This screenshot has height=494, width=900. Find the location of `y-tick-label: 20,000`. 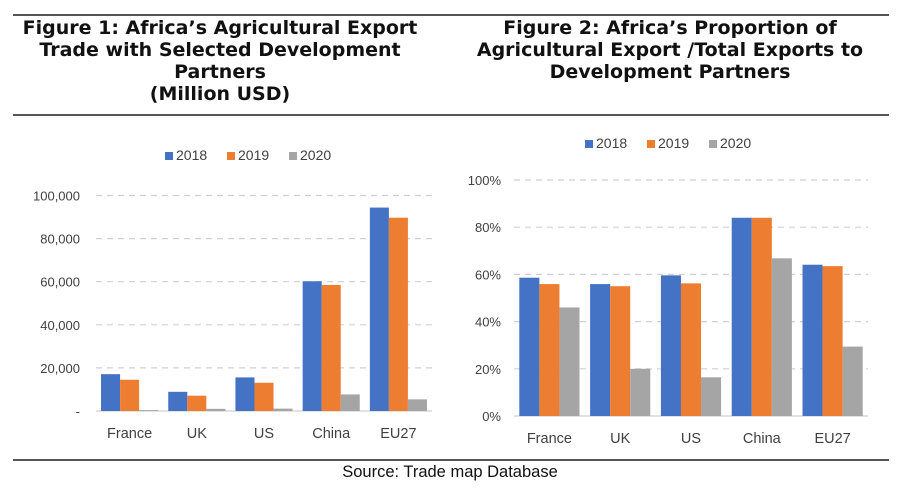

y-tick-label: 20,000 is located at coordinates (60, 368).